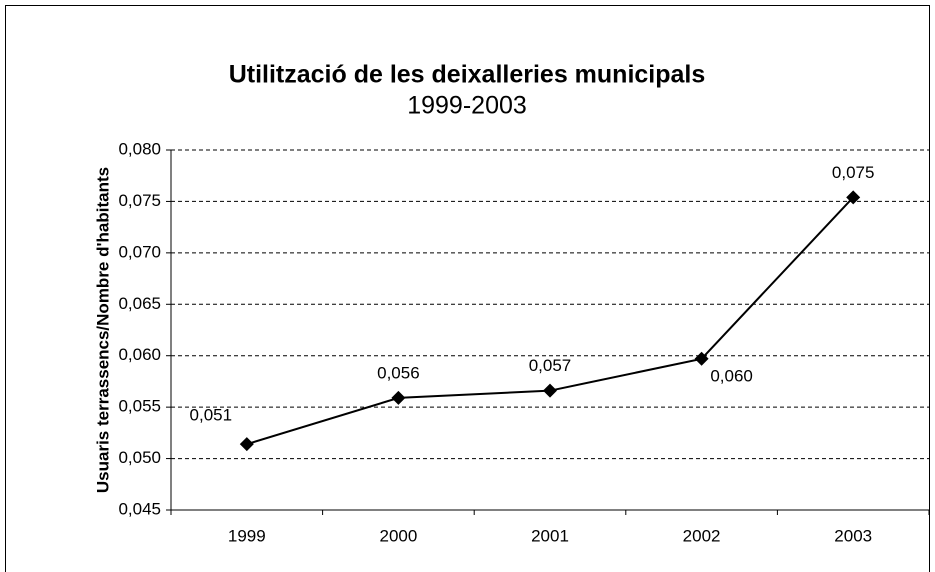 The height and width of the screenshot is (572, 935). What do you see at coordinates (139, 354) in the screenshot?
I see `y-tick-label: 0,060` at bounding box center [139, 354].